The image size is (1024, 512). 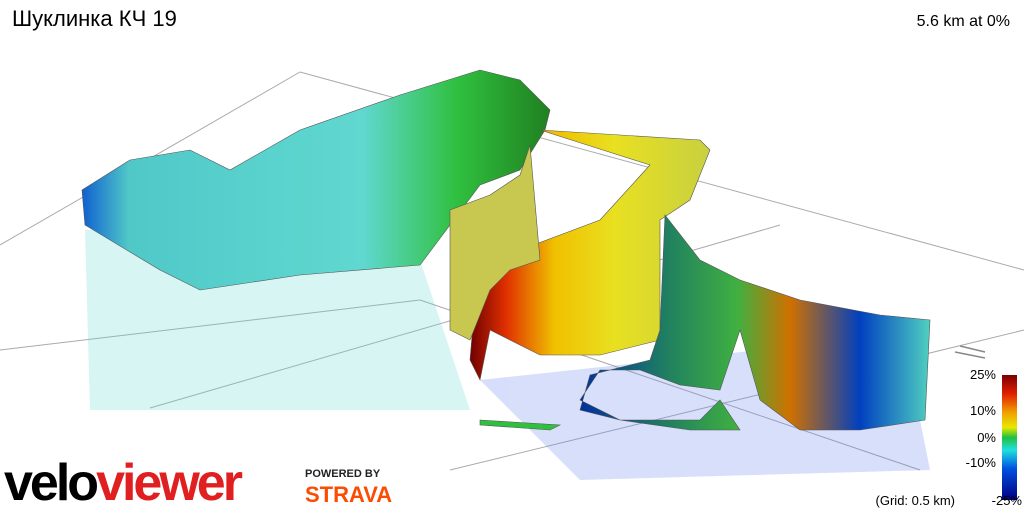 What do you see at coordinates (983, 410) in the screenshot?
I see `legend-label: 10%` at bounding box center [983, 410].